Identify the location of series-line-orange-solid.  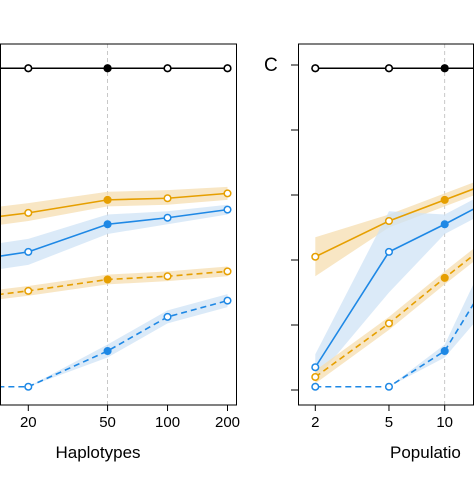
(394, 223).